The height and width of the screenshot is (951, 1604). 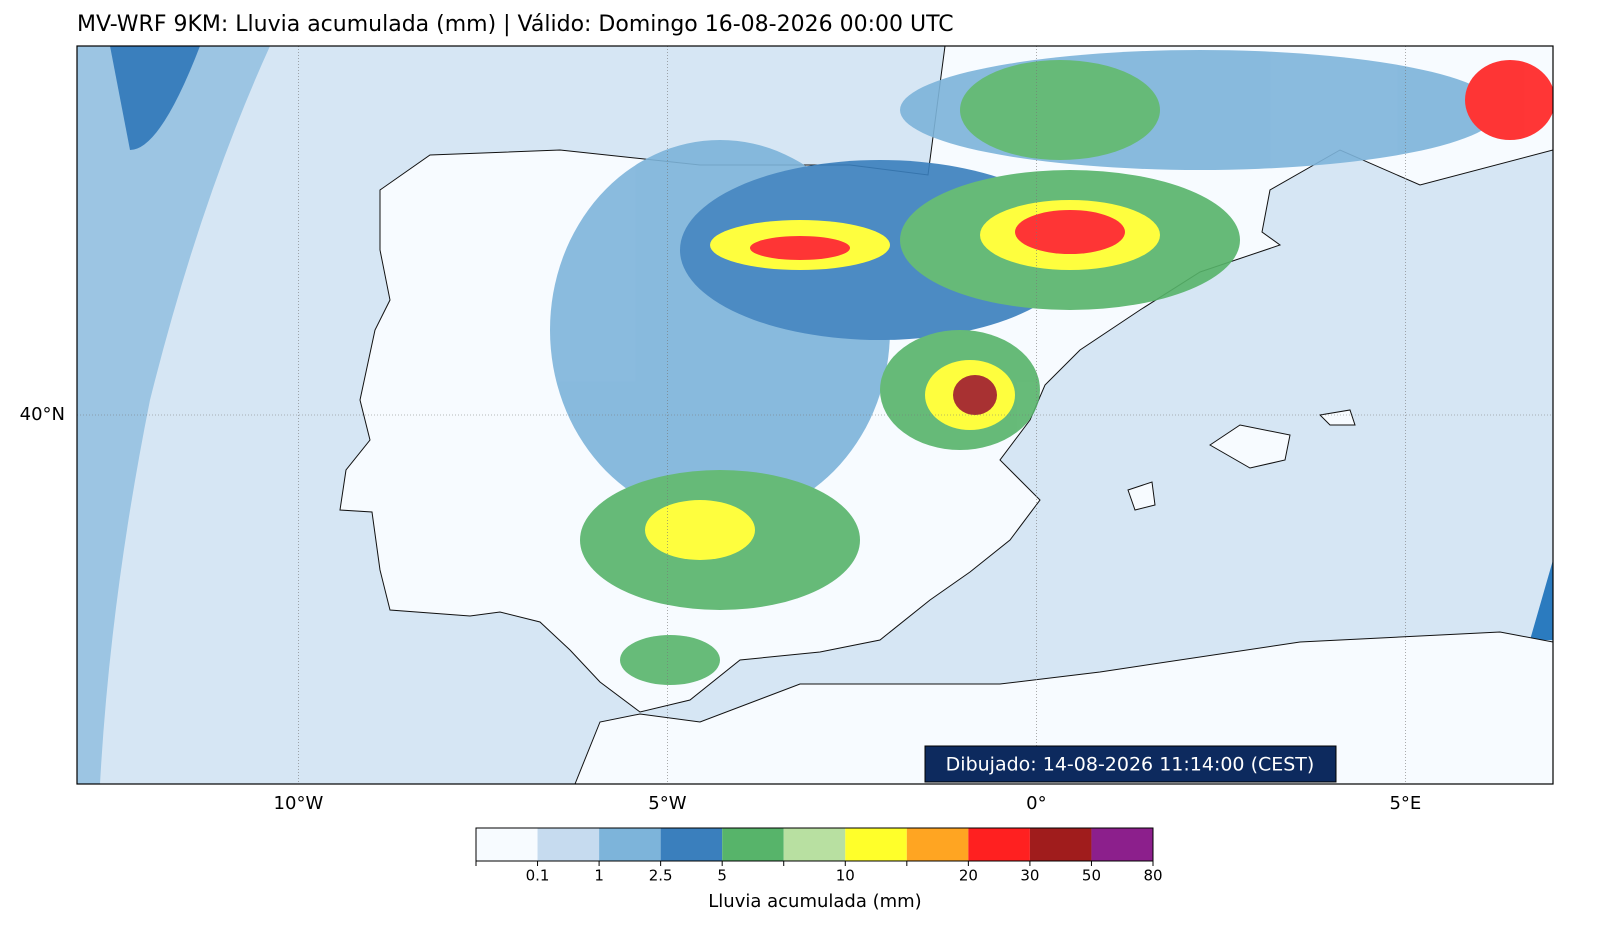 I want to click on colorbar-frame, so click(x=814, y=844).